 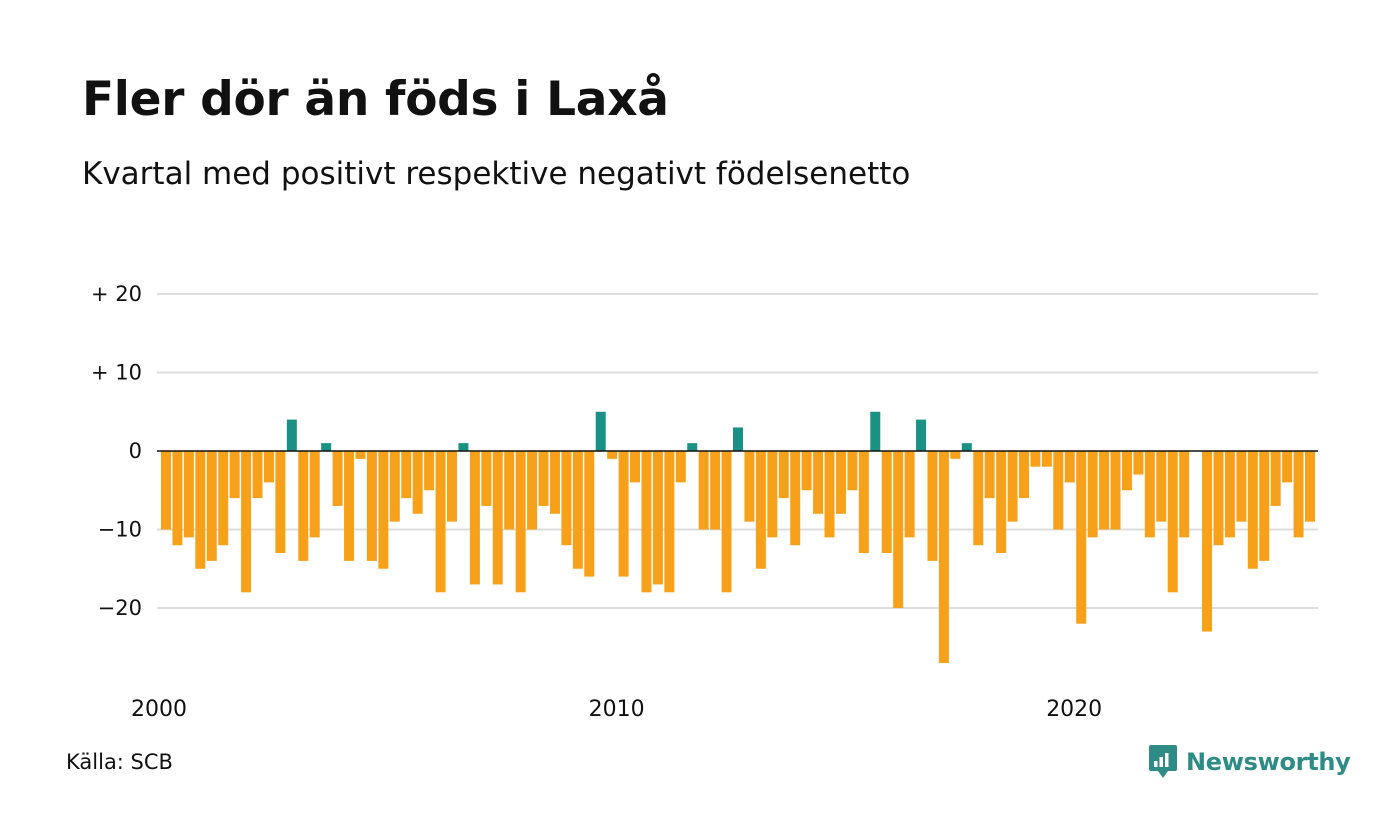 I want to click on y-tick-label: −10, so click(x=120, y=530).